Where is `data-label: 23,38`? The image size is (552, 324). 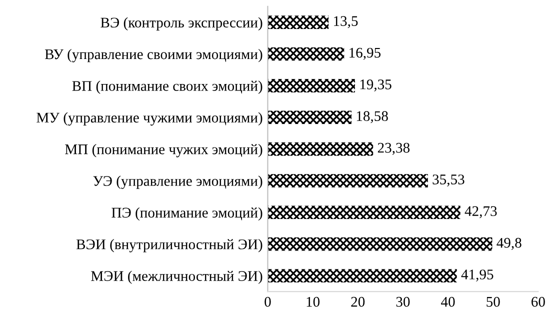 data-label: 23,38 is located at coordinates (394, 148).